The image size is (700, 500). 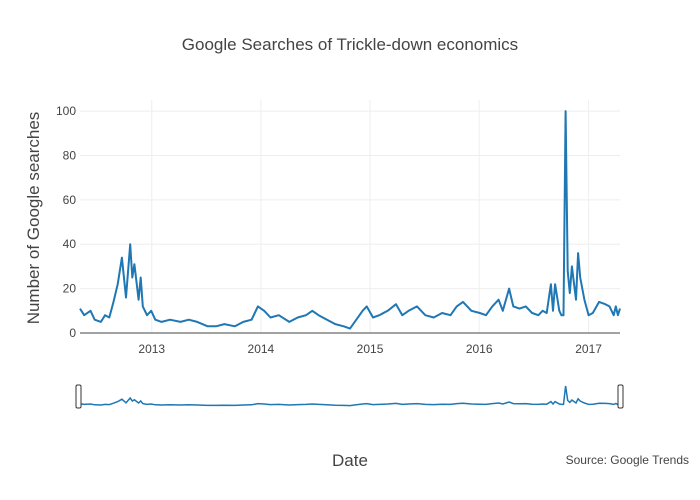 I want to click on y-tick-label: 100, so click(x=66, y=111).